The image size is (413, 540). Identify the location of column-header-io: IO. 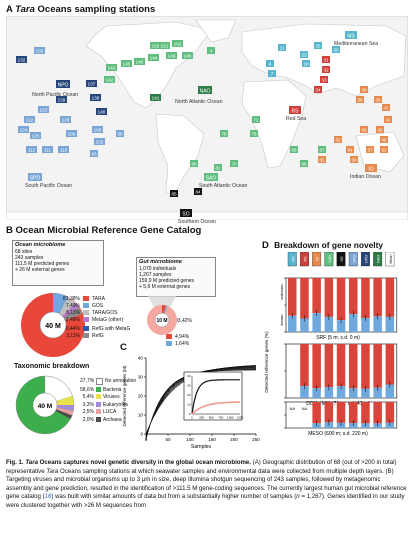
(317, 259).